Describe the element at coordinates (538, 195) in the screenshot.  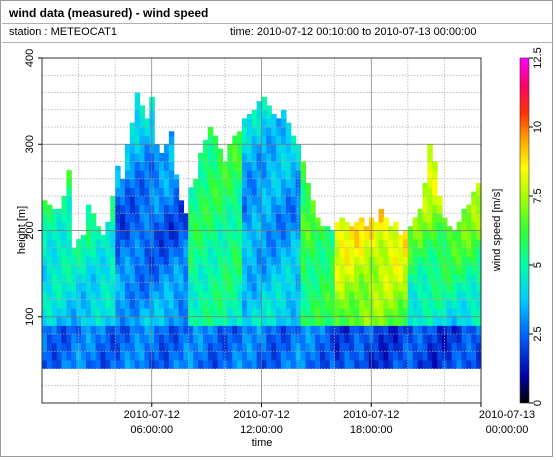
I see `colorbar-tick-label: 7.5` at that location.